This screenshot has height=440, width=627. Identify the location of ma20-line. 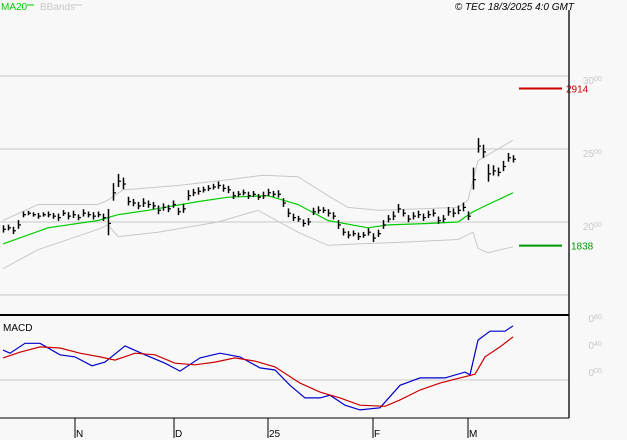
(258, 218).